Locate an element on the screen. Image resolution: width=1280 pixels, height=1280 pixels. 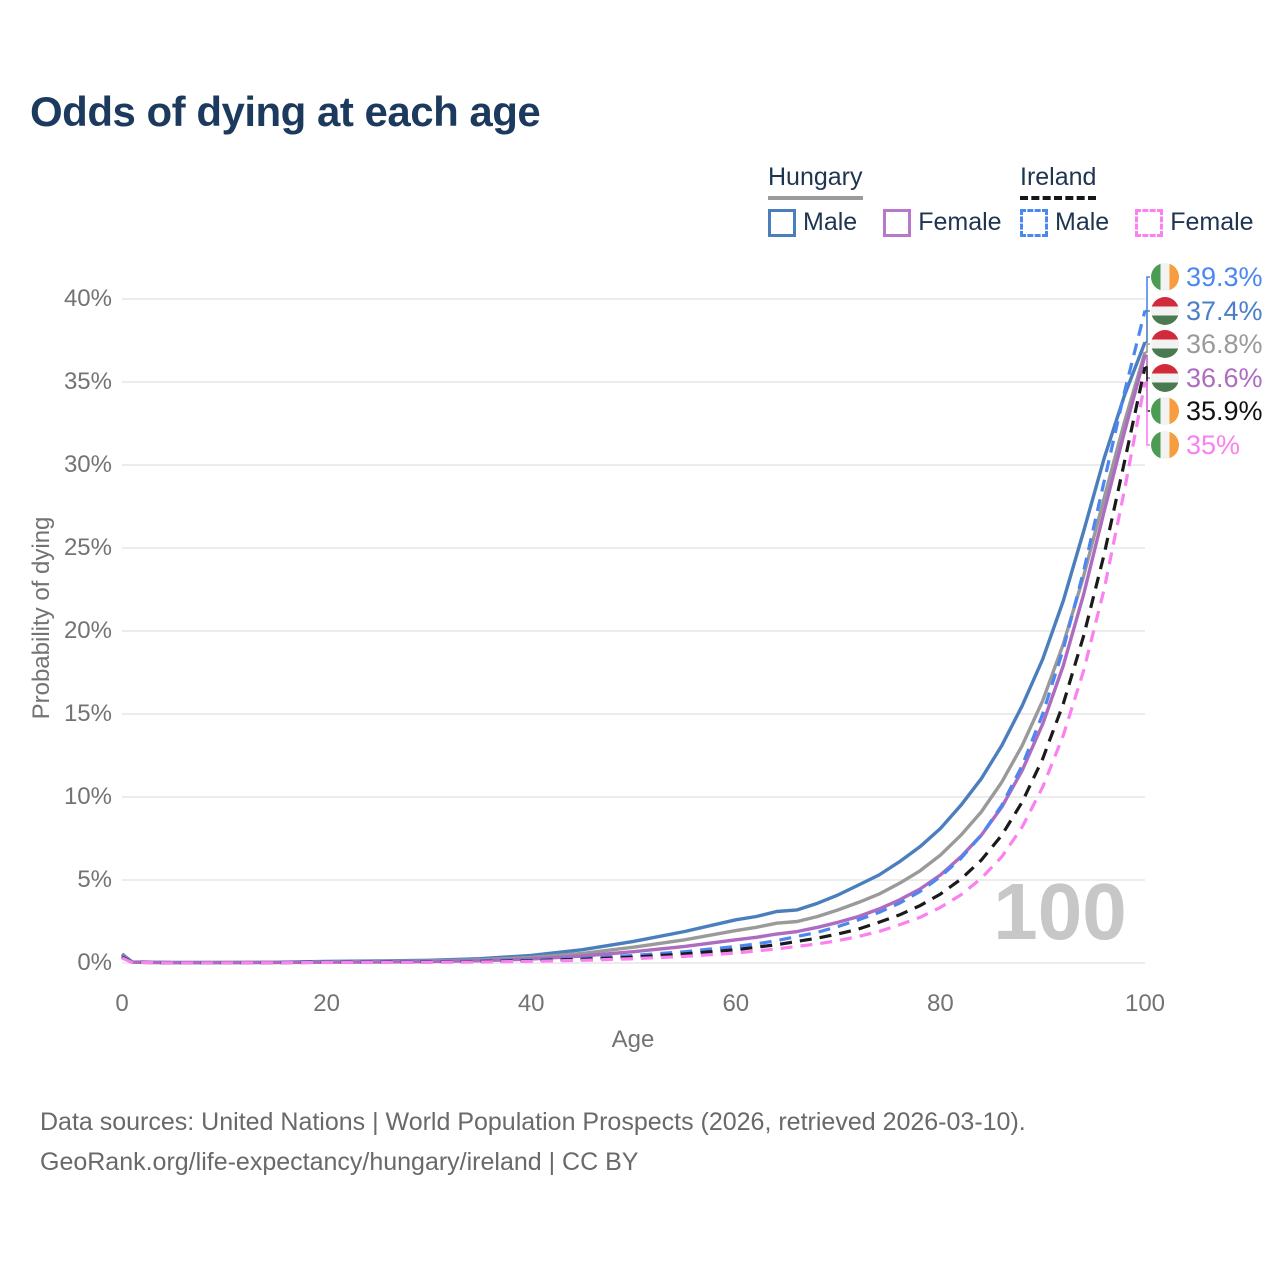
legend-item-hungary-female: Female is located at coordinates (942, 222).